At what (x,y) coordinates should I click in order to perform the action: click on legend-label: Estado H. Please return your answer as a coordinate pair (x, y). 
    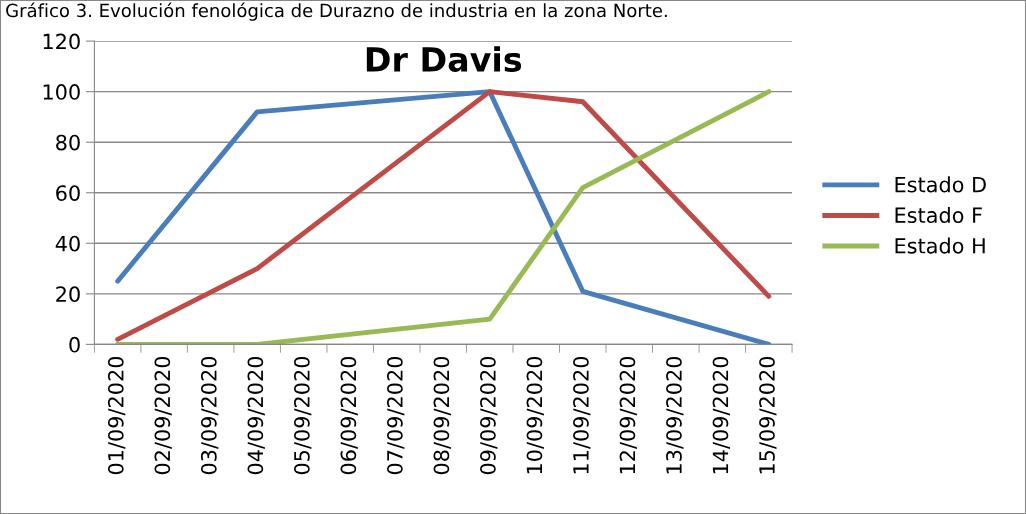
    Looking at the image, I should click on (940, 245).